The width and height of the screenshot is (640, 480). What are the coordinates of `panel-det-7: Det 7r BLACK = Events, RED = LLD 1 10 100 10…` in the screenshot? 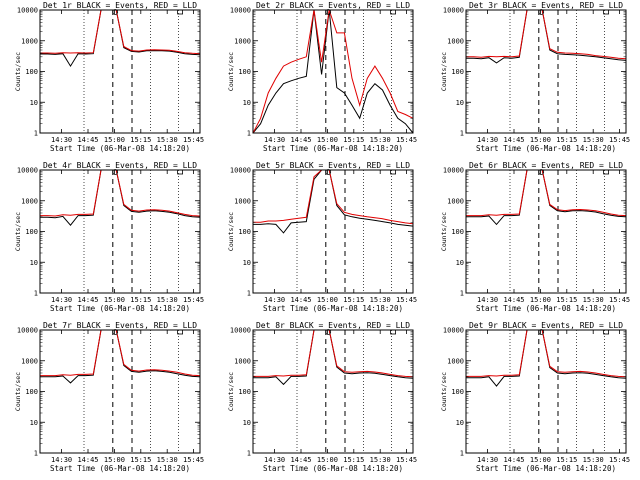 It's located at (109, 397).